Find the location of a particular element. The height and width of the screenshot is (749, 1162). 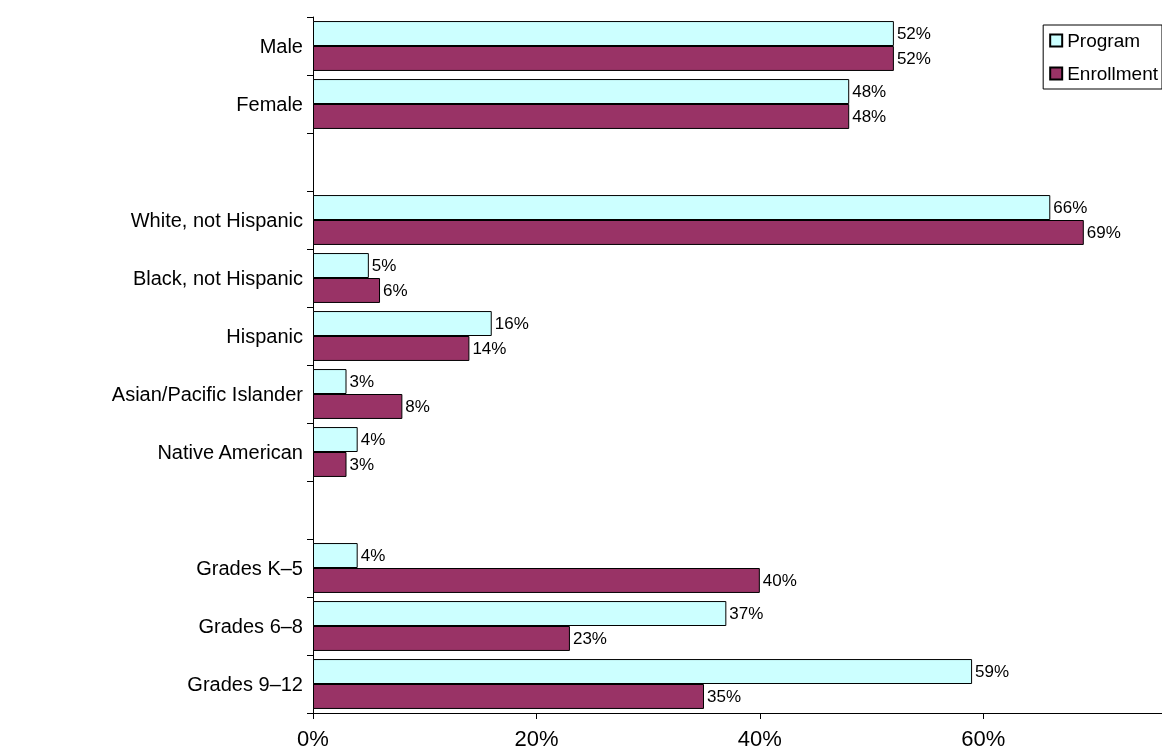

data-label: 16% is located at coordinates (511, 324).